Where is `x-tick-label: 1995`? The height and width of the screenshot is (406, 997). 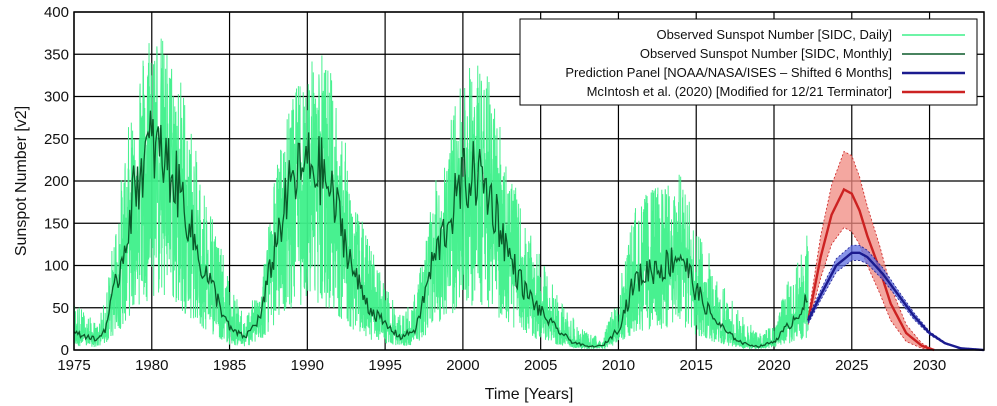
x-tick-label: 1995 is located at coordinates (384, 365).